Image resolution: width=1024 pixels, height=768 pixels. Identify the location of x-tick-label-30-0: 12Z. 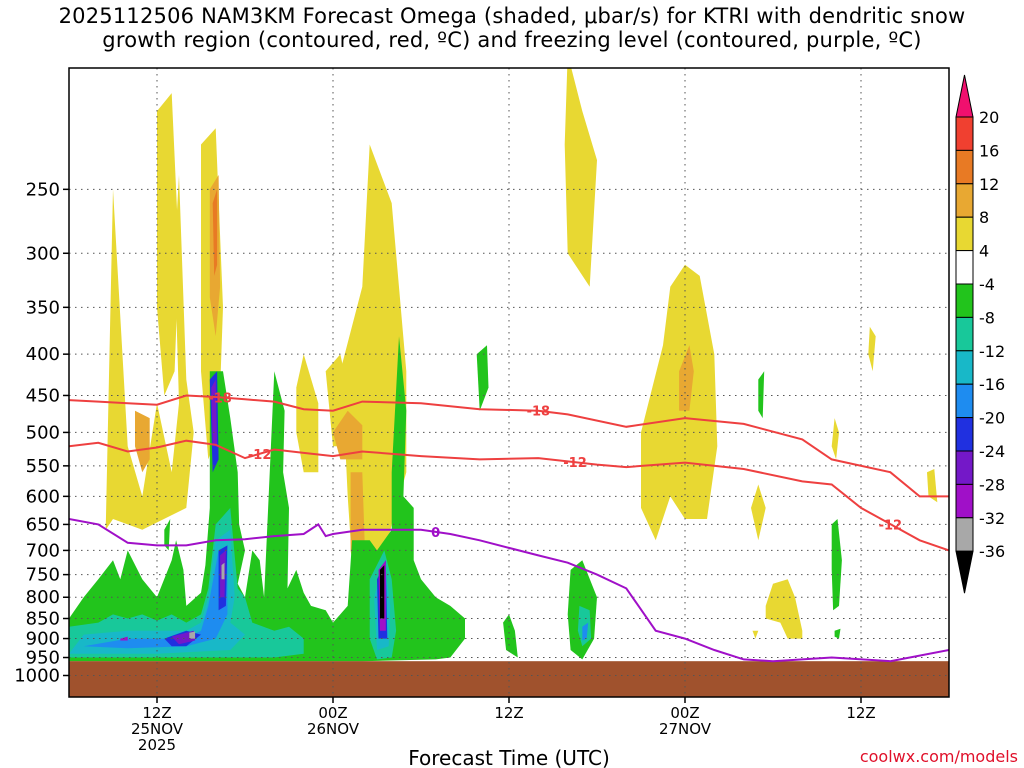
(508, 713).